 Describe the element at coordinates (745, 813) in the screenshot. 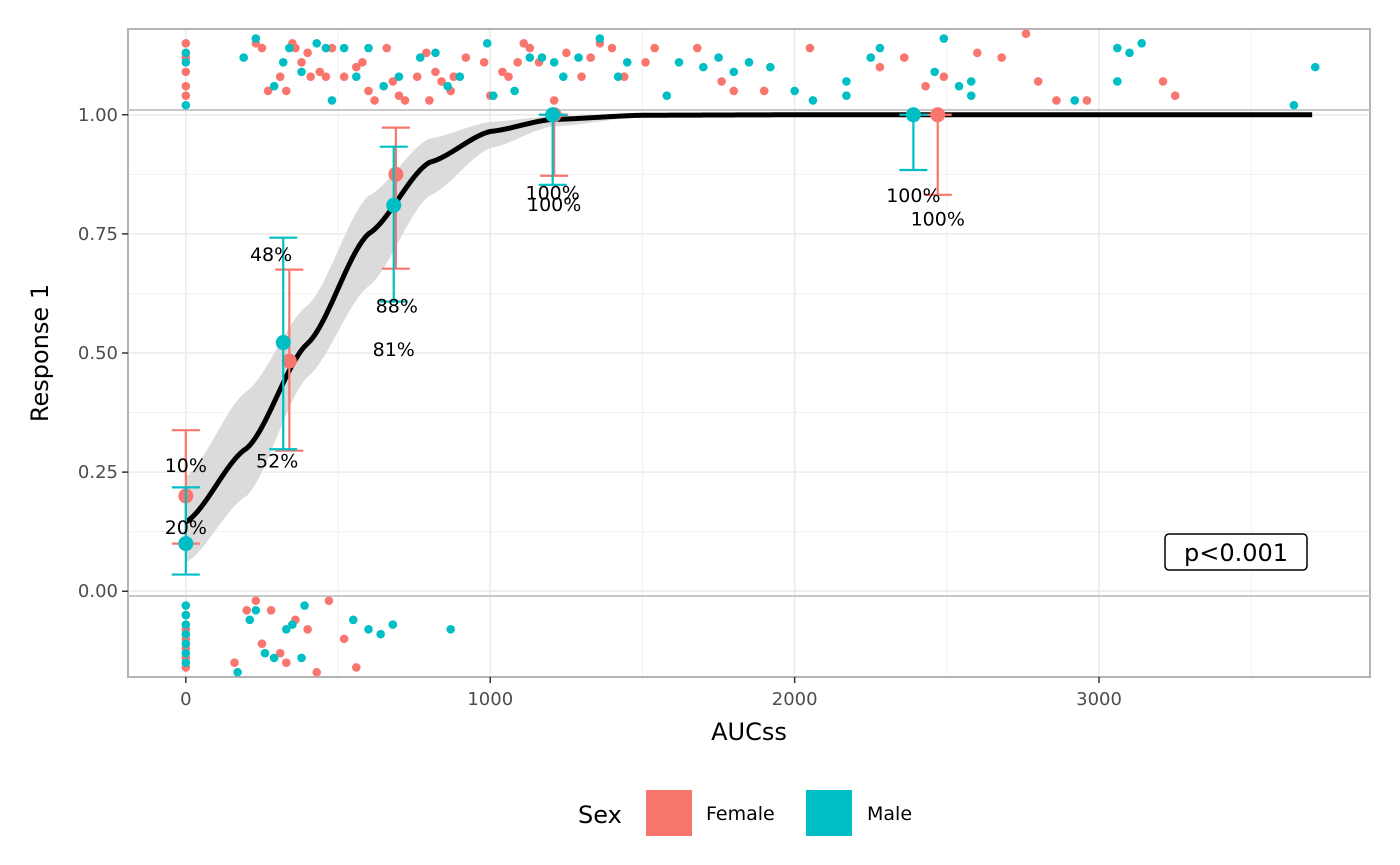

I see `legend: Sex Female Male` at that location.